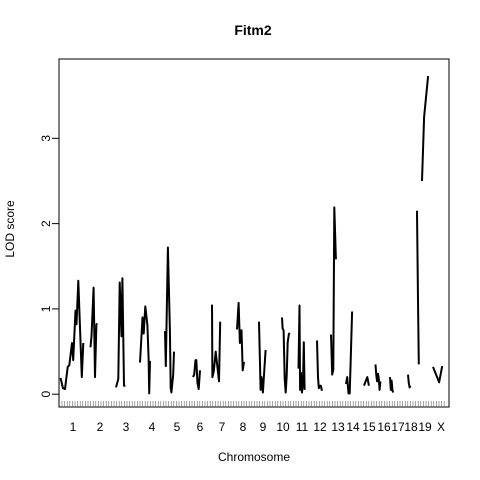  What do you see at coordinates (253, 30) in the screenshot?
I see `chart-title: Fitm2` at bounding box center [253, 30].